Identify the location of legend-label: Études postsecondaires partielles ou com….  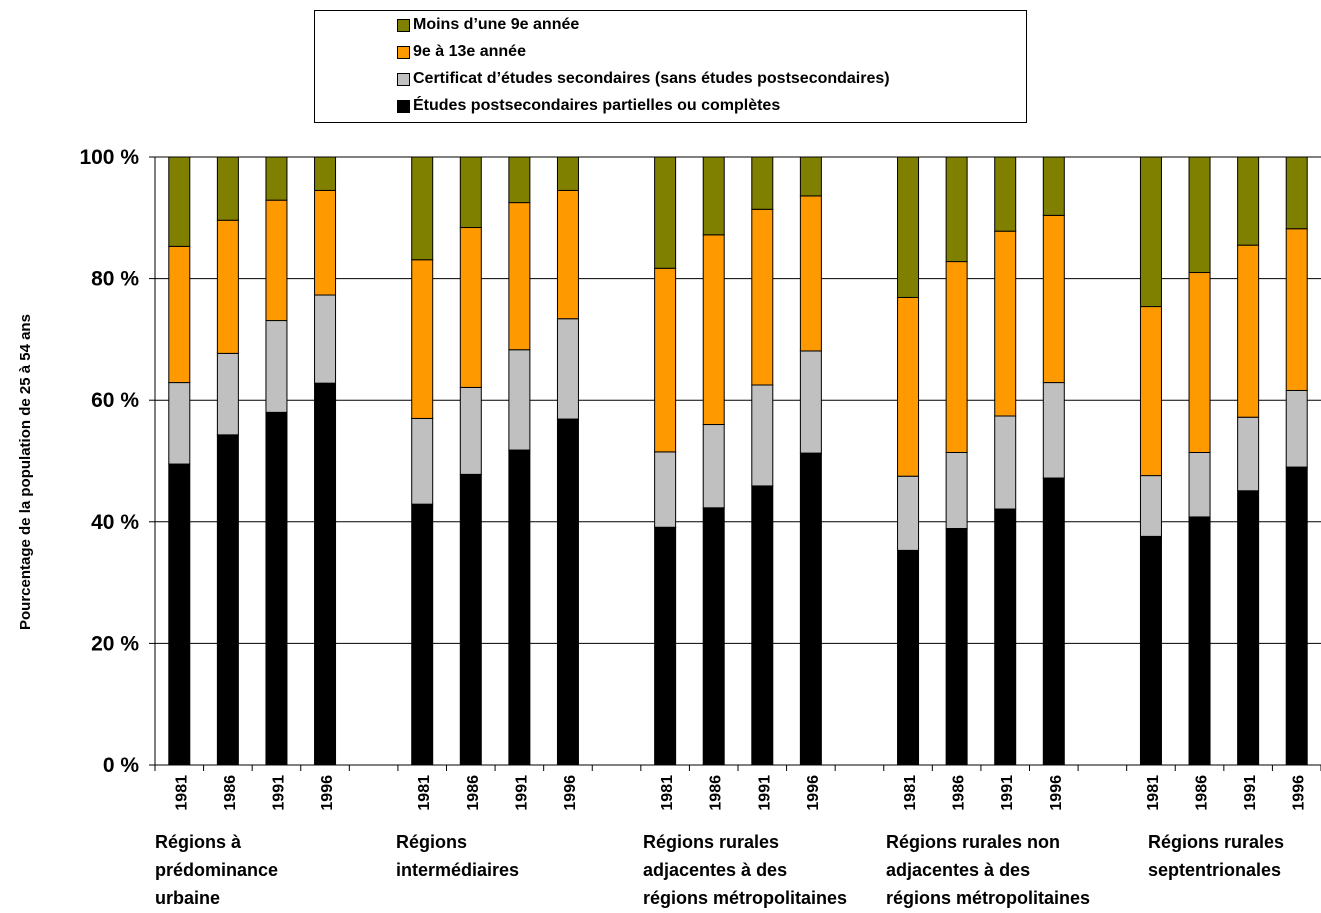
(597, 105).